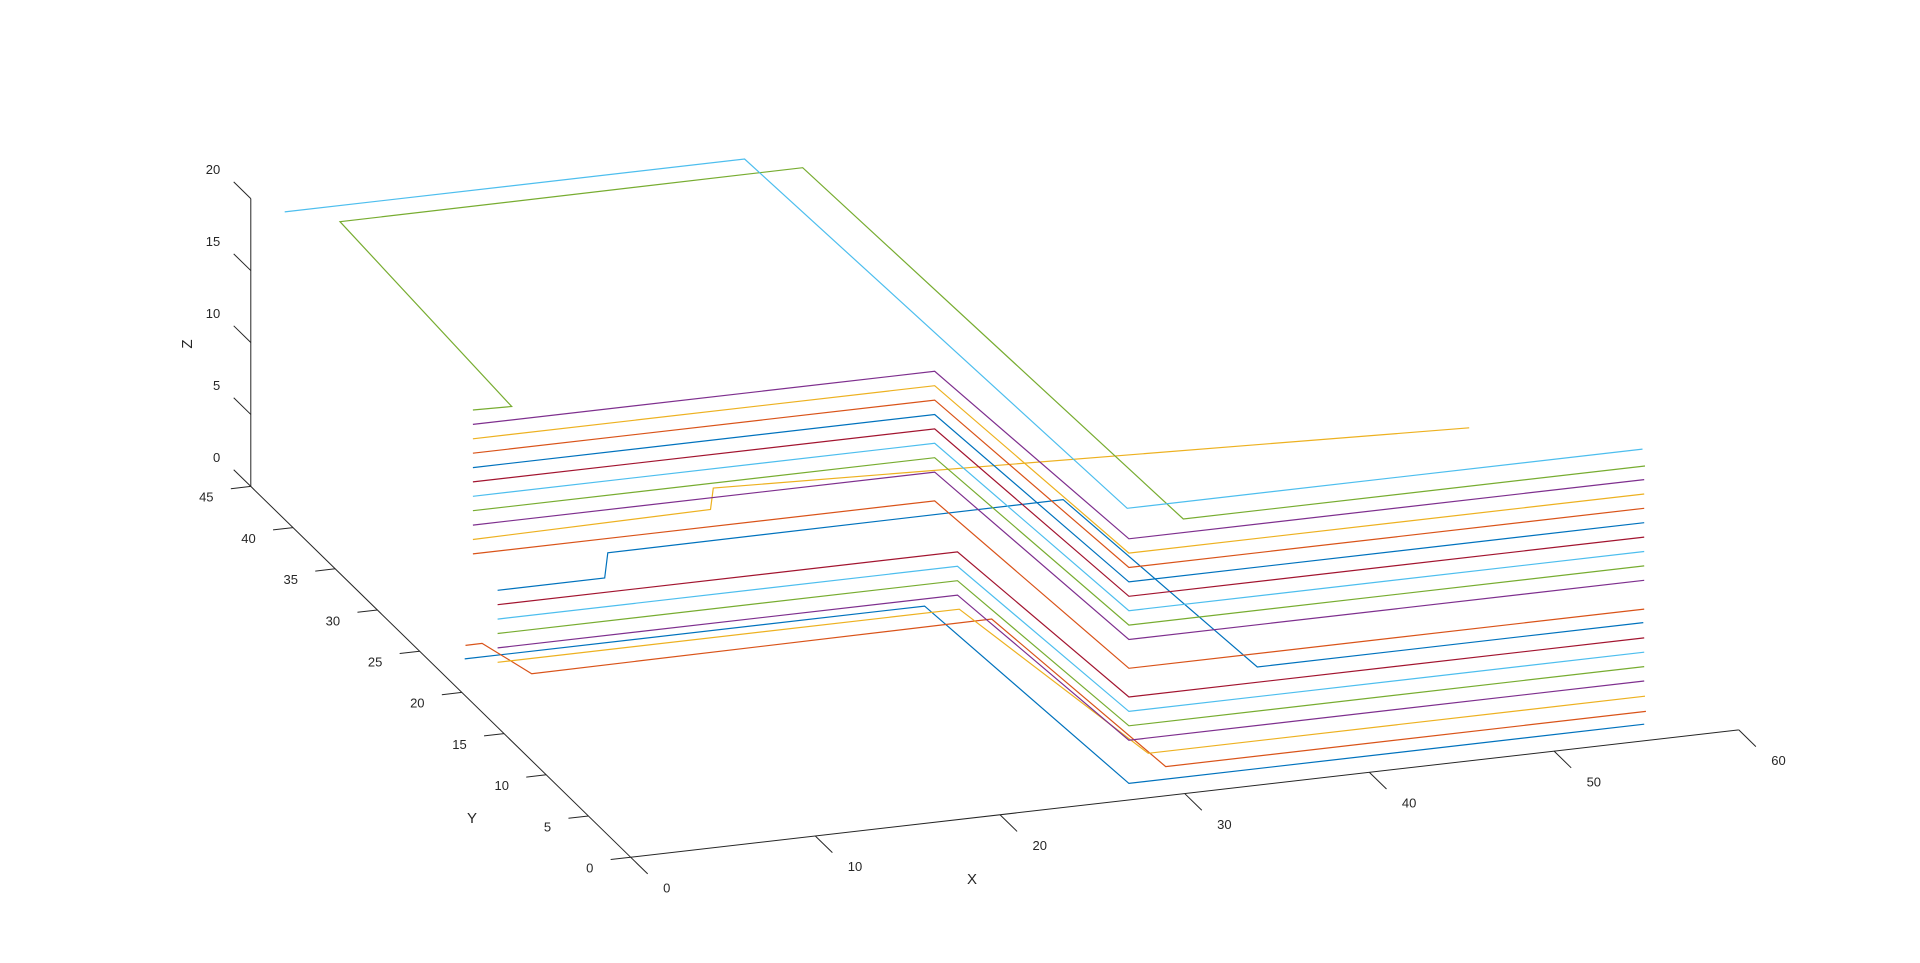 This screenshot has height=963, width=1920. I want to click on y-tick-label: 35, so click(290, 579).